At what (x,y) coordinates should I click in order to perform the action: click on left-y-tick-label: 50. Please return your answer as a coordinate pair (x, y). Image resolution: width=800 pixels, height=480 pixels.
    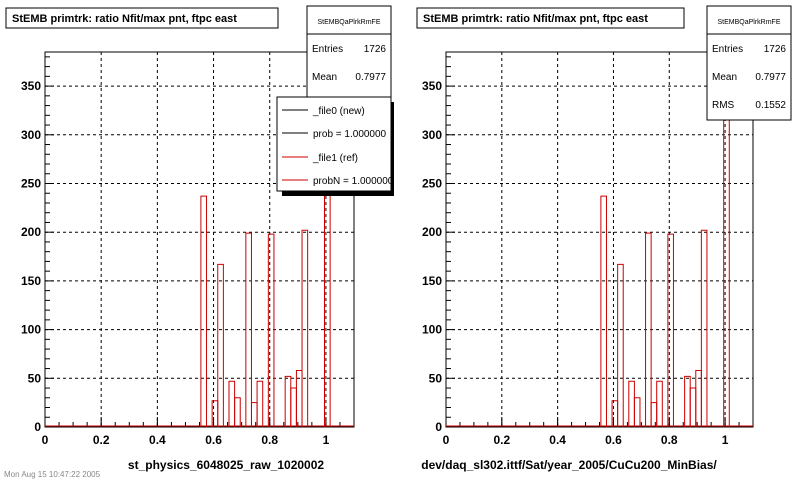
    Looking at the image, I should click on (35, 378).